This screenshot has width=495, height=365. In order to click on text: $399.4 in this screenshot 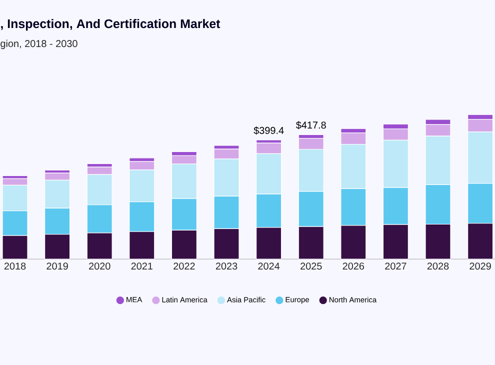, I will do `click(269, 130)`.